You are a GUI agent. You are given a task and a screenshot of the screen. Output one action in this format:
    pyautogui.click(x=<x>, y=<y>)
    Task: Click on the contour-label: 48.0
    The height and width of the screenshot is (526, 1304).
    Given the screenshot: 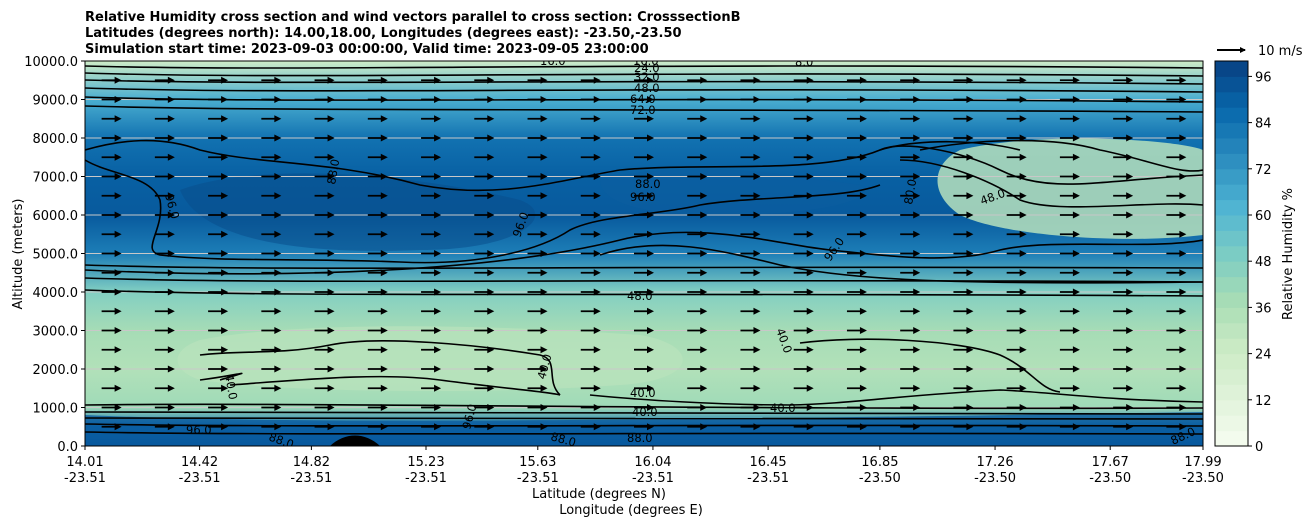 What is the action you would take?
    pyautogui.click(x=647, y=88)
    